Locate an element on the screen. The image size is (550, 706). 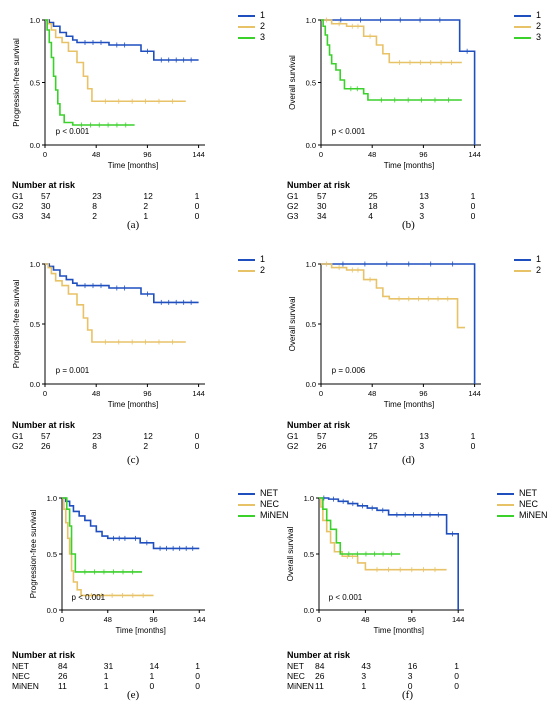
risk-row: NEC 26 3 3 0 is located at coordinates (412, 676).